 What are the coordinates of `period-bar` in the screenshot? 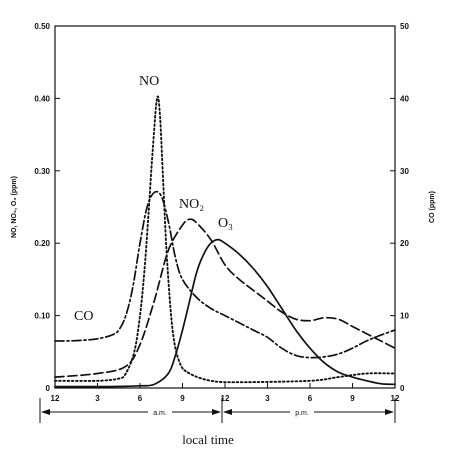 It's located at (217, 410).